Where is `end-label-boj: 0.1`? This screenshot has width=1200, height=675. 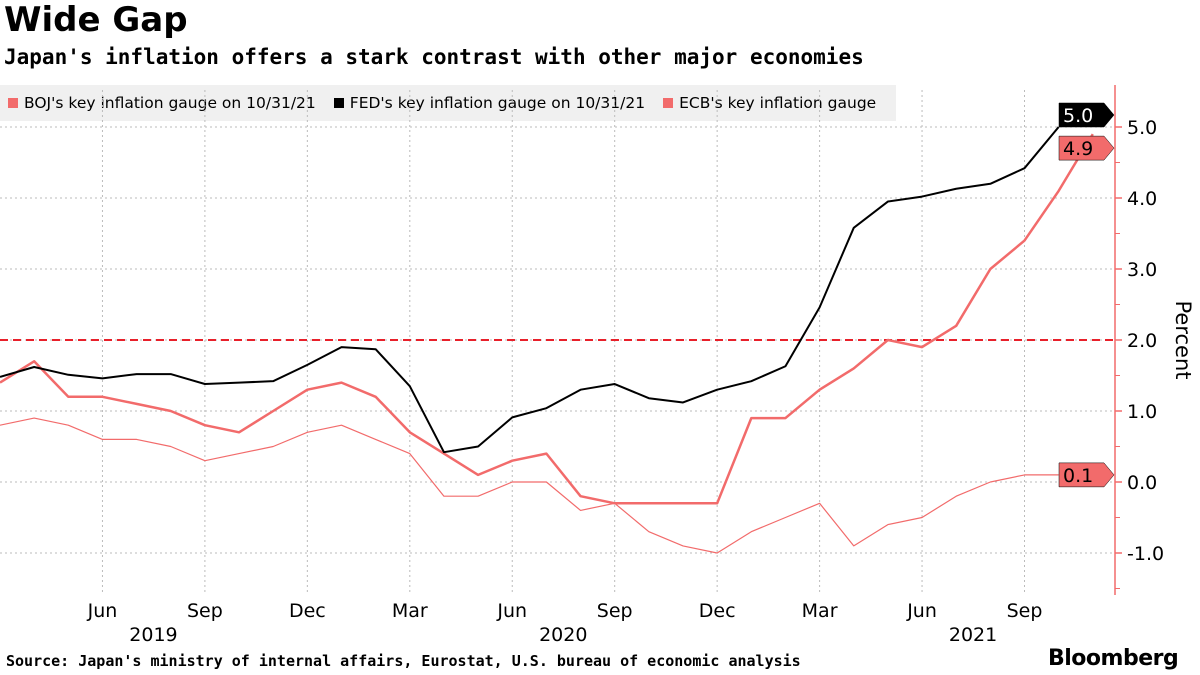
end-label-boj: 0.1 is located at coordinates (1086, 475).